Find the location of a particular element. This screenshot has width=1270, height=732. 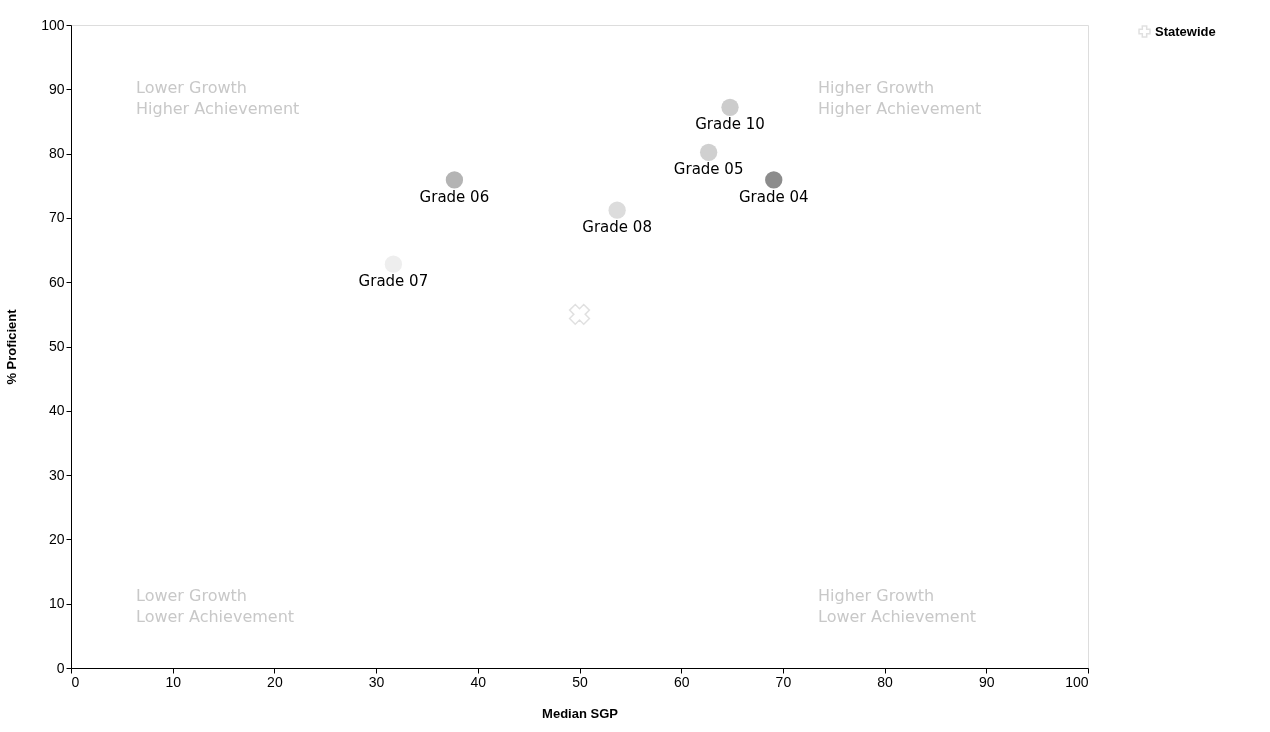

x-tick-label: 30 is located at coordinates (376, 681).